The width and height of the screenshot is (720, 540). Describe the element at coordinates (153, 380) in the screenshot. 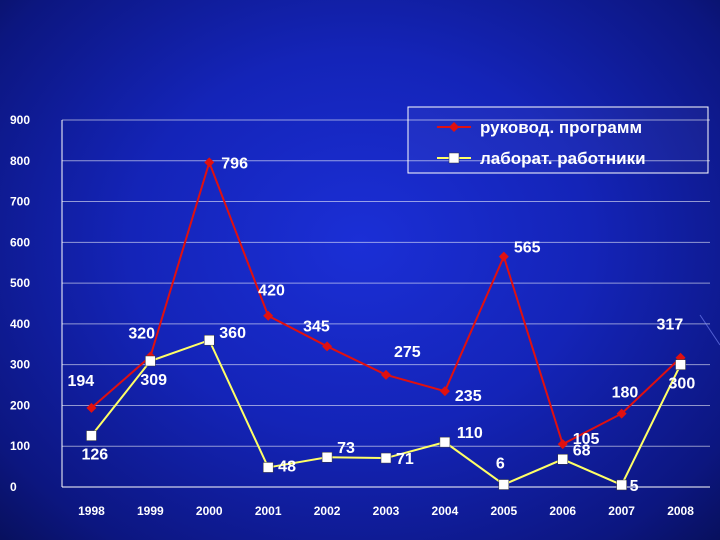

I see `data-label: 309` at that location.